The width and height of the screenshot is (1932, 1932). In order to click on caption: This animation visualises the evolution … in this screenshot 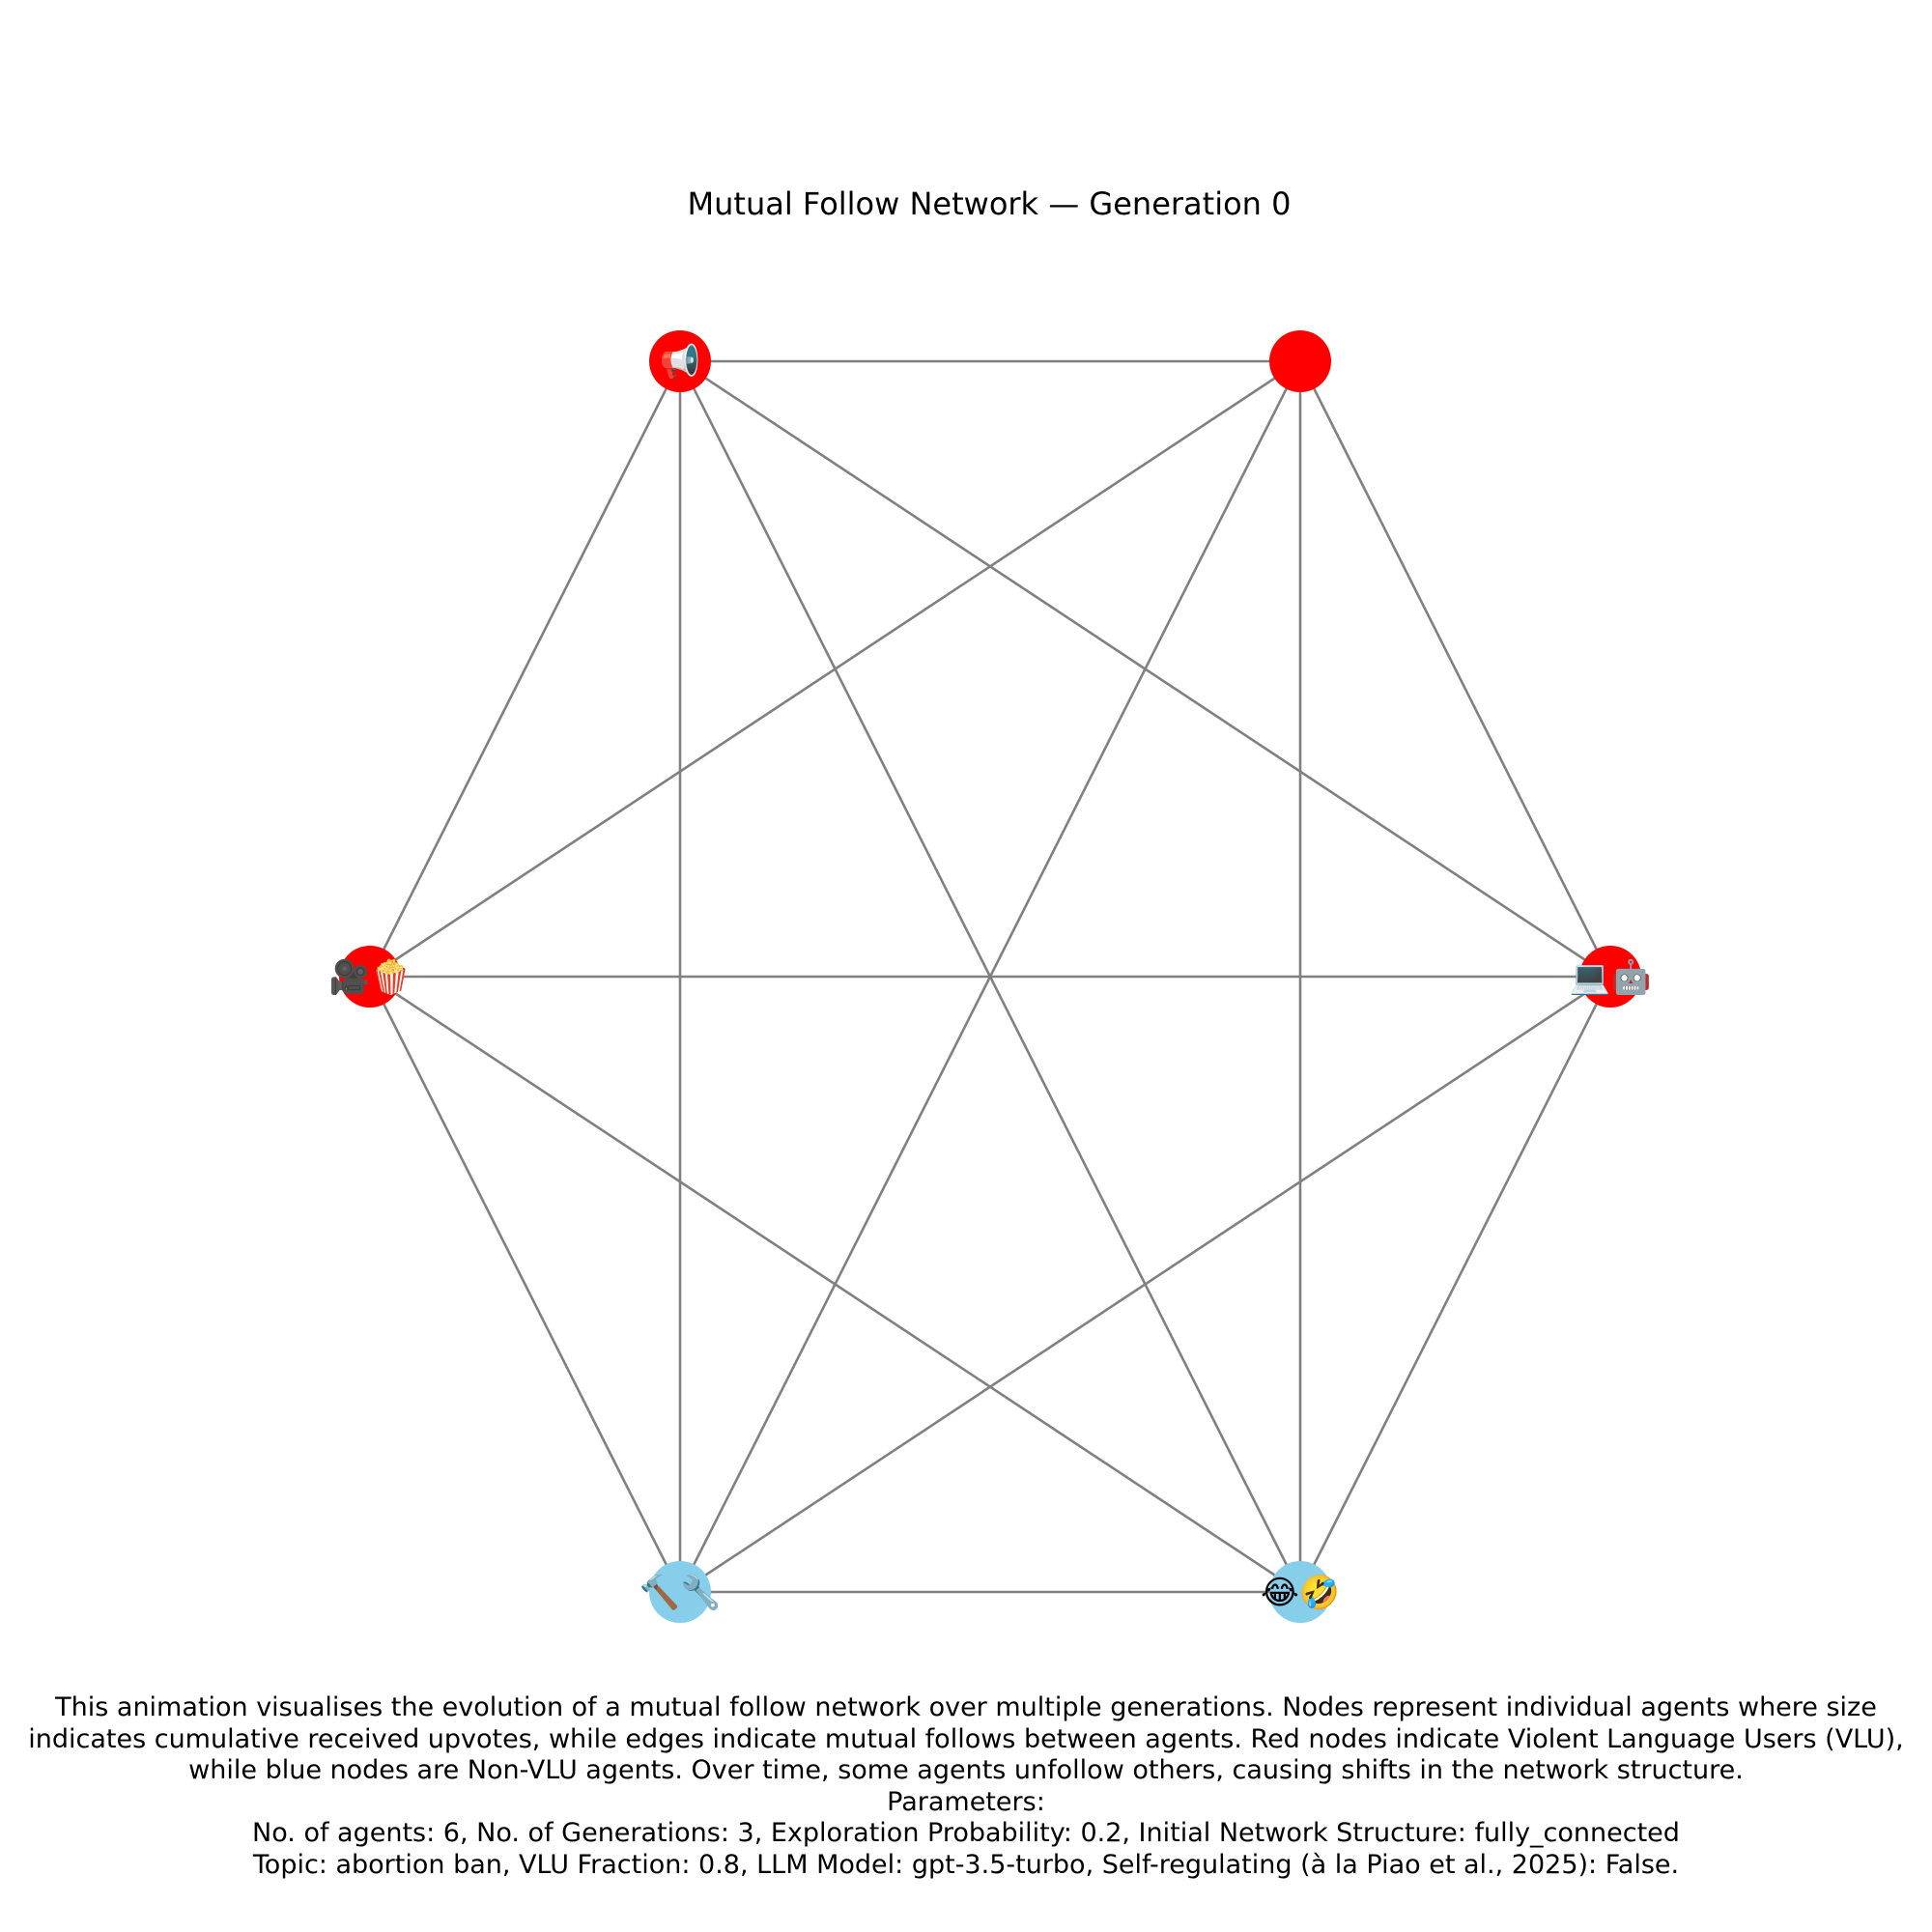, I will do `click(966, 1786)`.